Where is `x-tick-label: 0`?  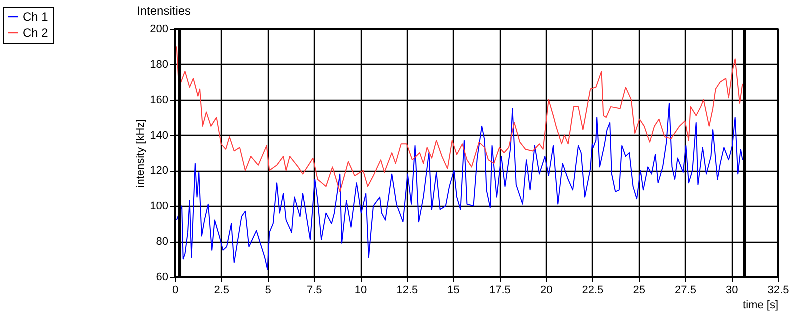 x-tick-label: 0 is located at coordinates (175, 290).